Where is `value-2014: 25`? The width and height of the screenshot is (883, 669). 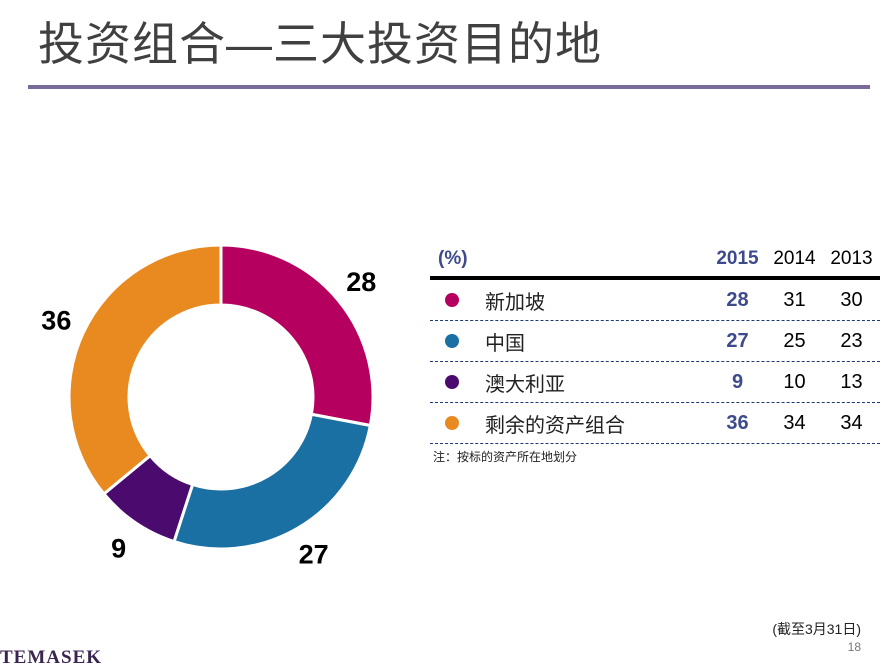 value-2014: 25 is located at coordinates (794, 340).